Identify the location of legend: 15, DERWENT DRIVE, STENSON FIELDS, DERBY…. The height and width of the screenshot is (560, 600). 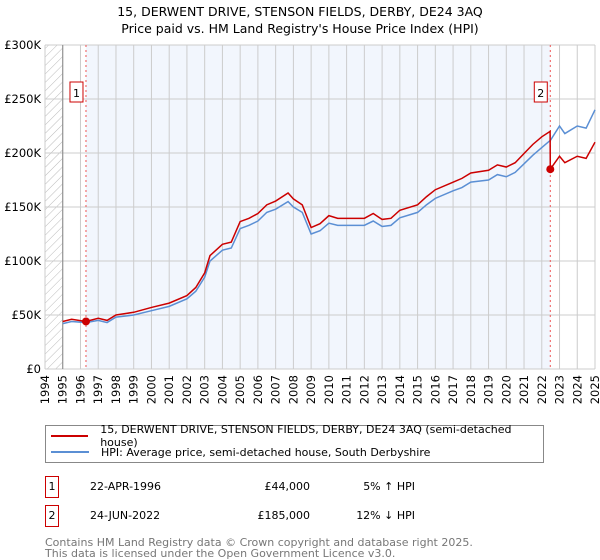
(294, 443).